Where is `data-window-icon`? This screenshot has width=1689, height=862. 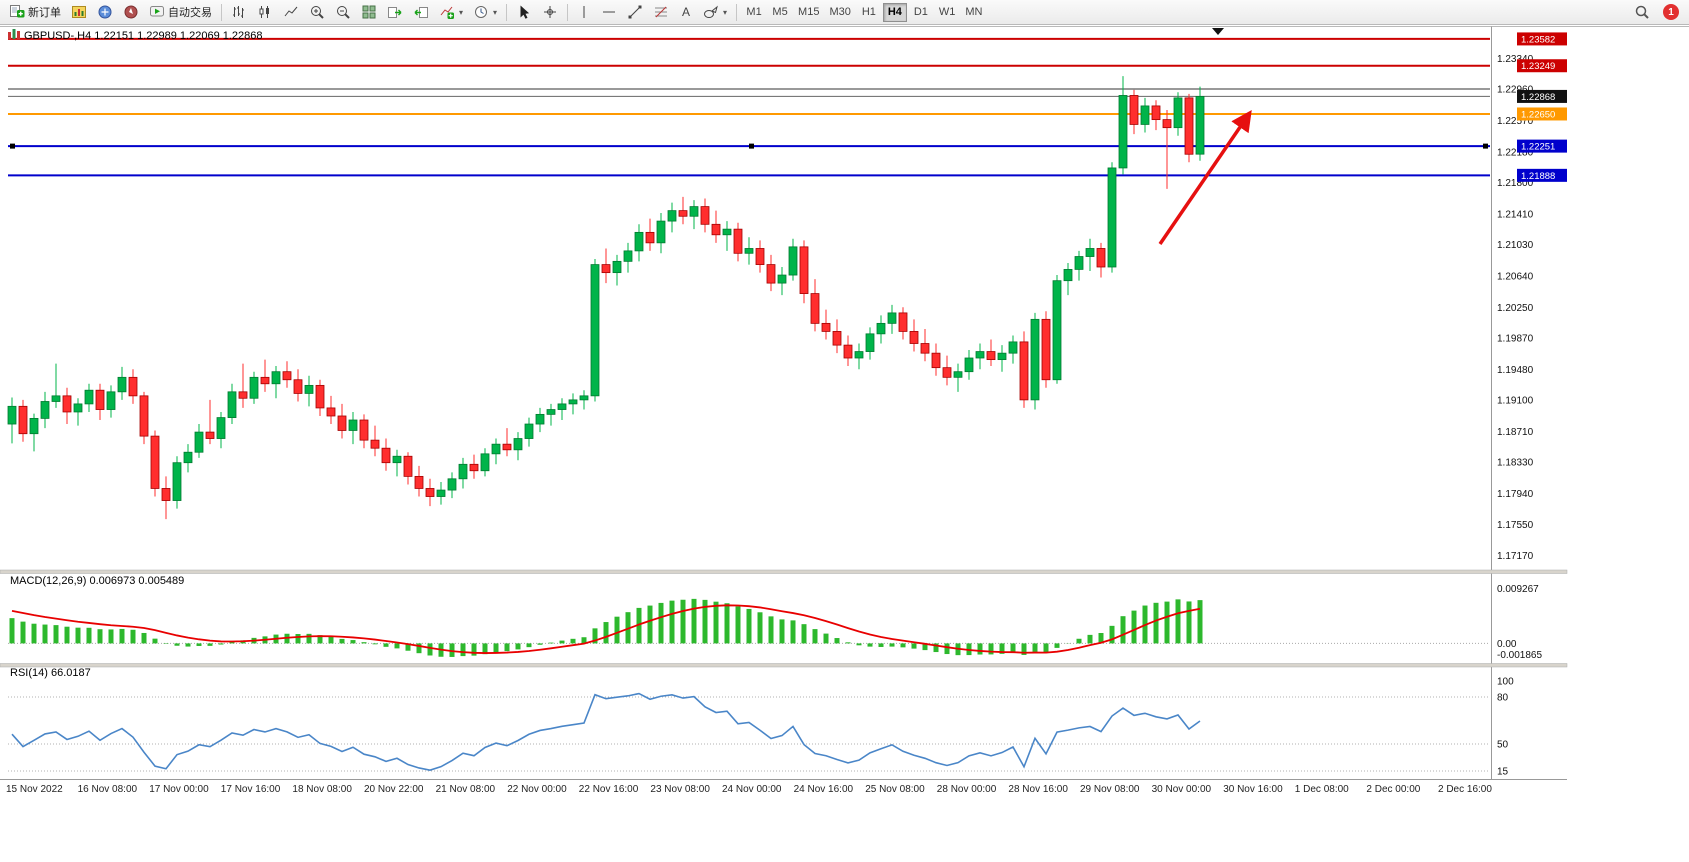 data-window-icon is located at coordinates (105, 12).